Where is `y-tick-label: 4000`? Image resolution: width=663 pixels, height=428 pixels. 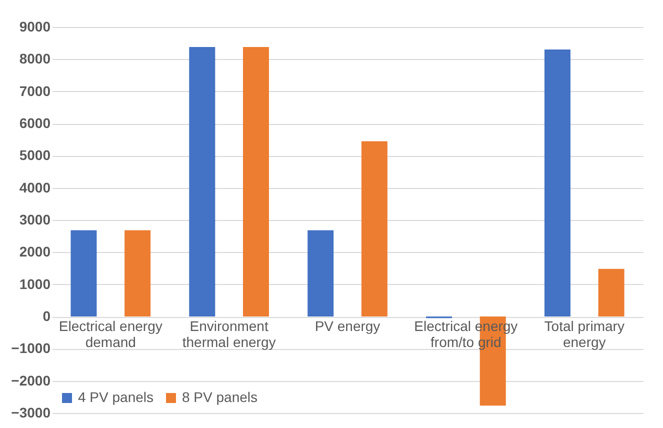 y-tick-label: 4000 is located at coordinates (35, 187).